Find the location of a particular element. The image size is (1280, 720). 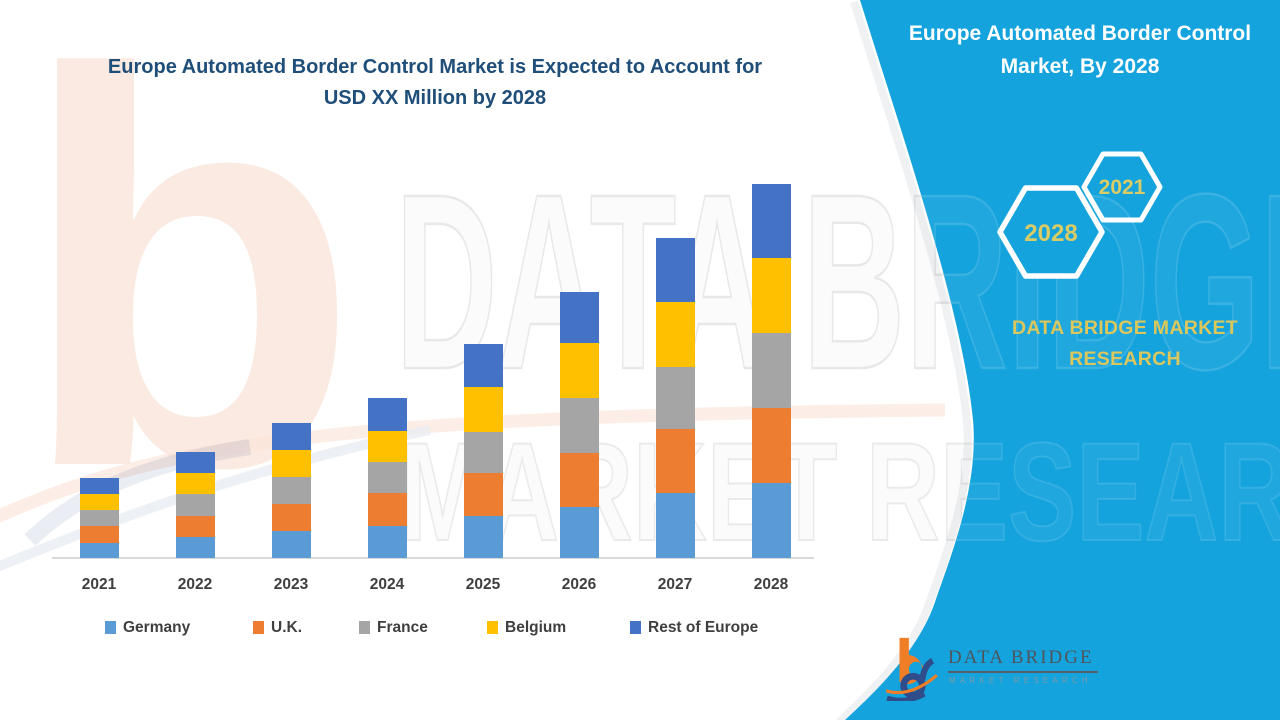

panel-edge-shadow is located at coordinates (904, 360).